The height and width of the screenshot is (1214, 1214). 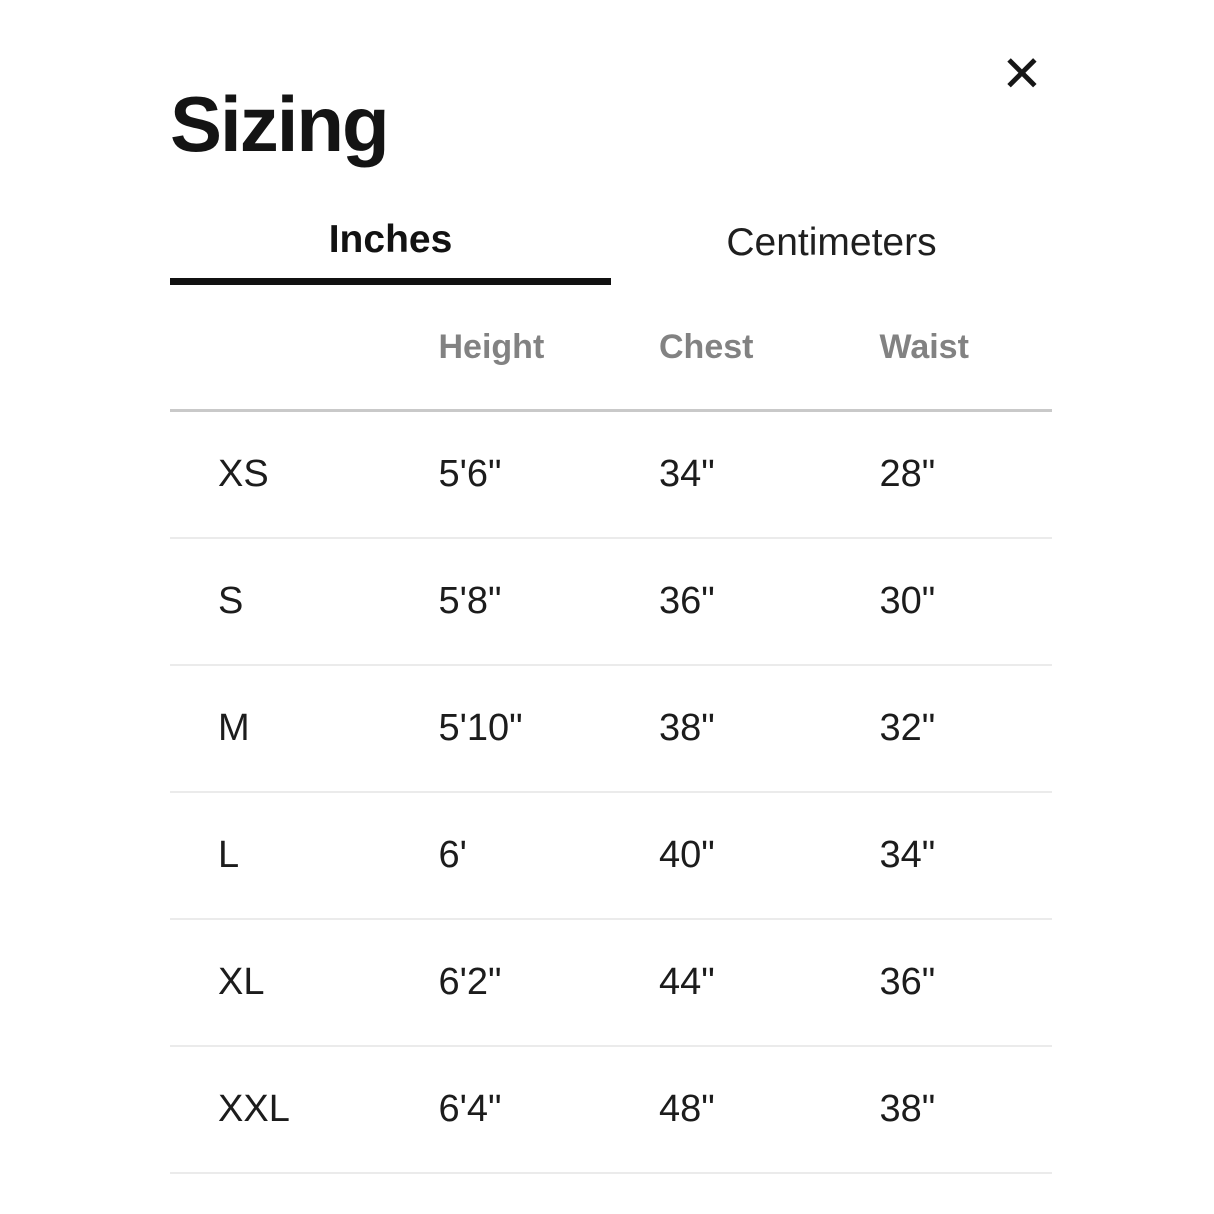 I want to click on height-cell: 5'8", so click(x=470, y=601).